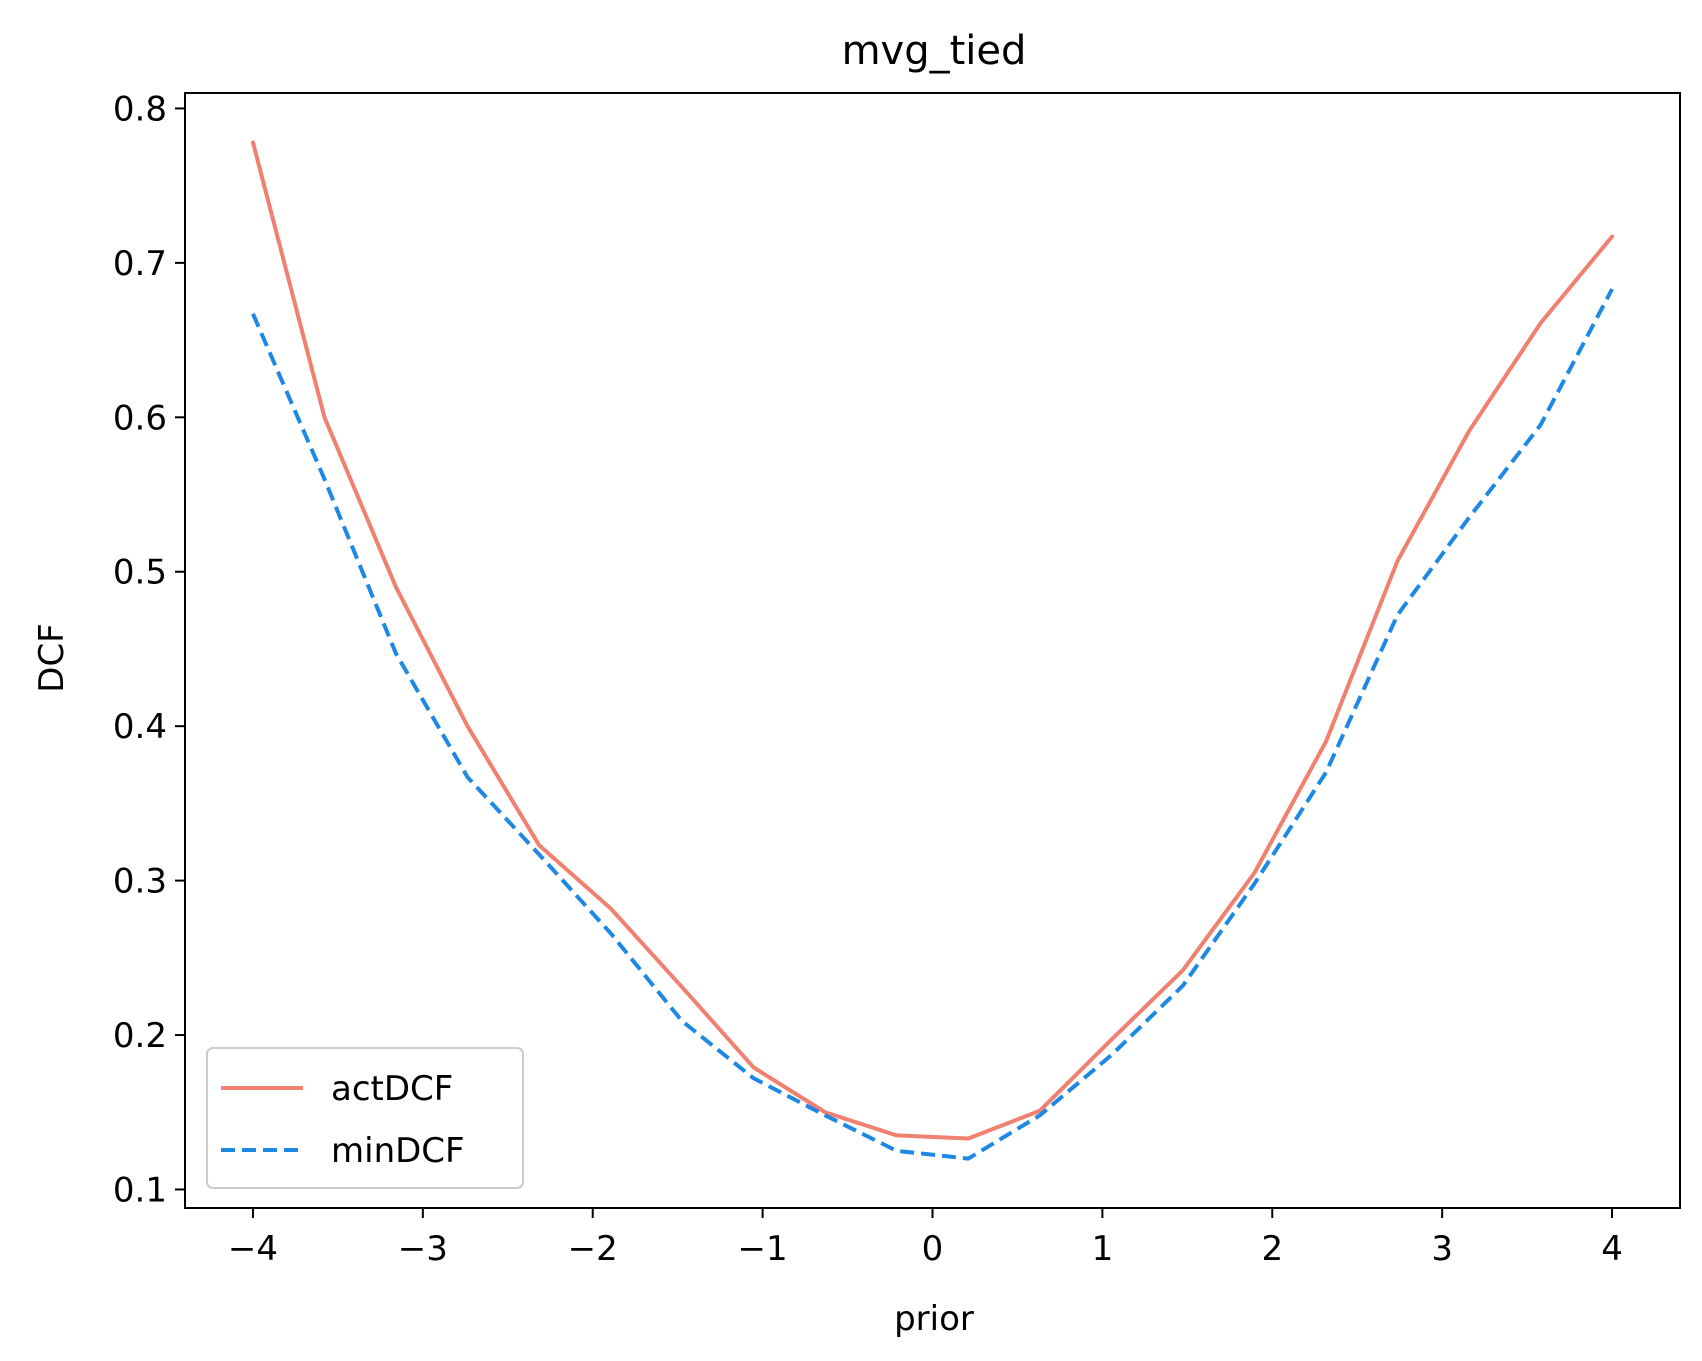 Image resolution: width=1702 pixels, height=1361 pixels. I want to click on x-axis-ticks: −4 −3 −2 −1 0 1 2 3 4, so click(925, 1238).